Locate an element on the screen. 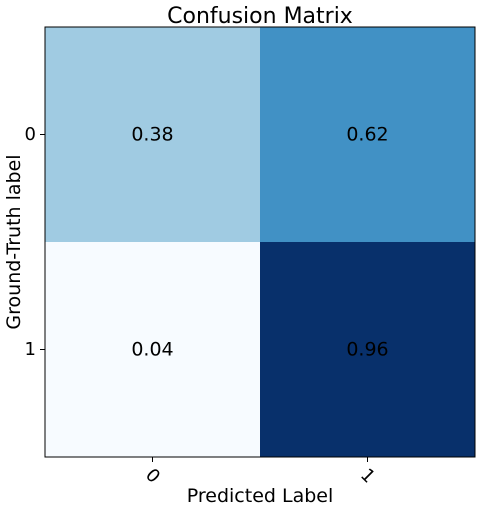 This screenshot has height=512, width=480. x-axis-label: Predicted Label is located at coordinates (260, 496).